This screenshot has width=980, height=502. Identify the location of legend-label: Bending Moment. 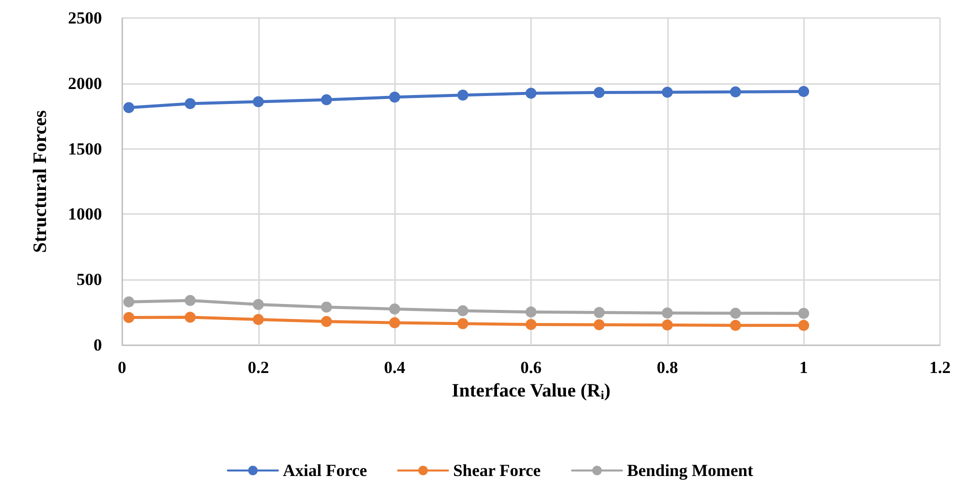
(690, 470).